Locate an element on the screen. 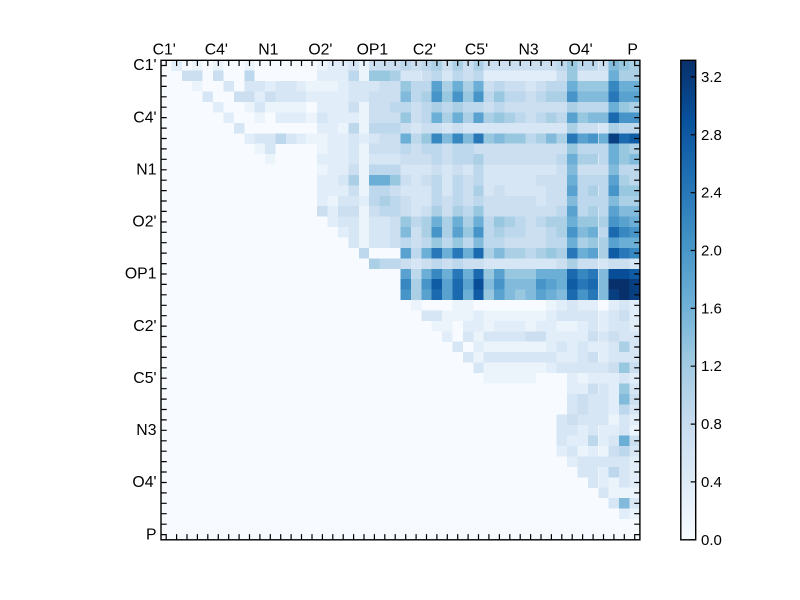  svg-text: 3.2 is located at coordinates (711, 77).